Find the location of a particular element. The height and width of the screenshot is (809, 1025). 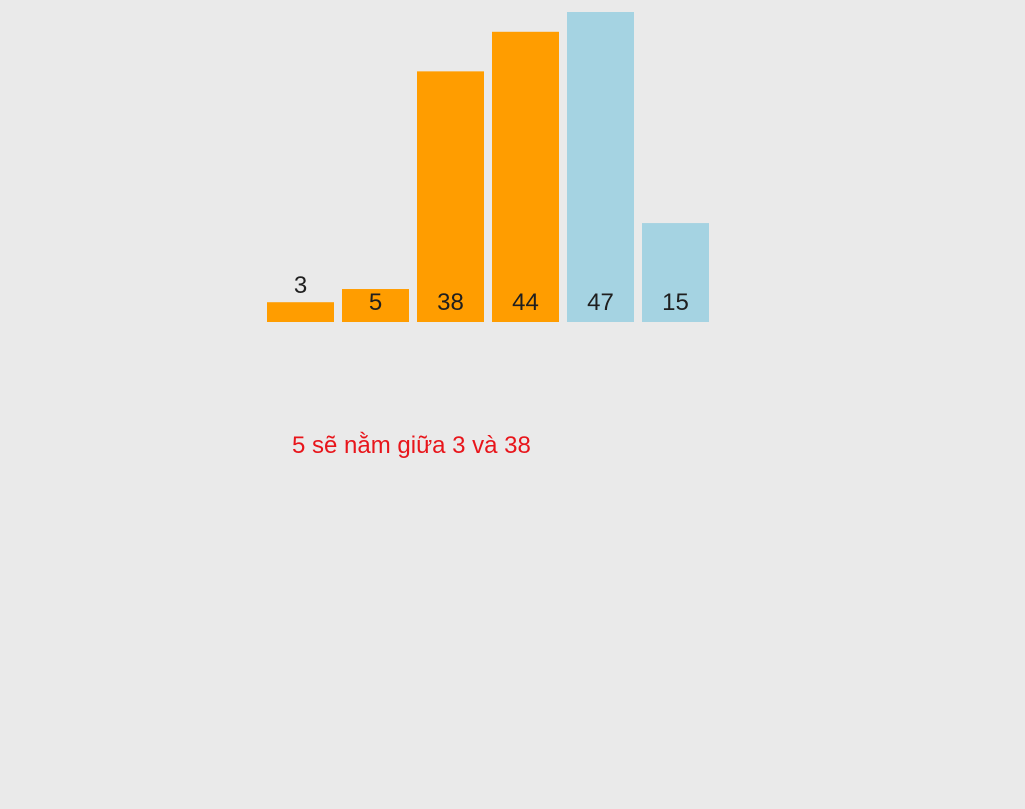

bar-value-label: 38 is located at coordinates (450, 302).